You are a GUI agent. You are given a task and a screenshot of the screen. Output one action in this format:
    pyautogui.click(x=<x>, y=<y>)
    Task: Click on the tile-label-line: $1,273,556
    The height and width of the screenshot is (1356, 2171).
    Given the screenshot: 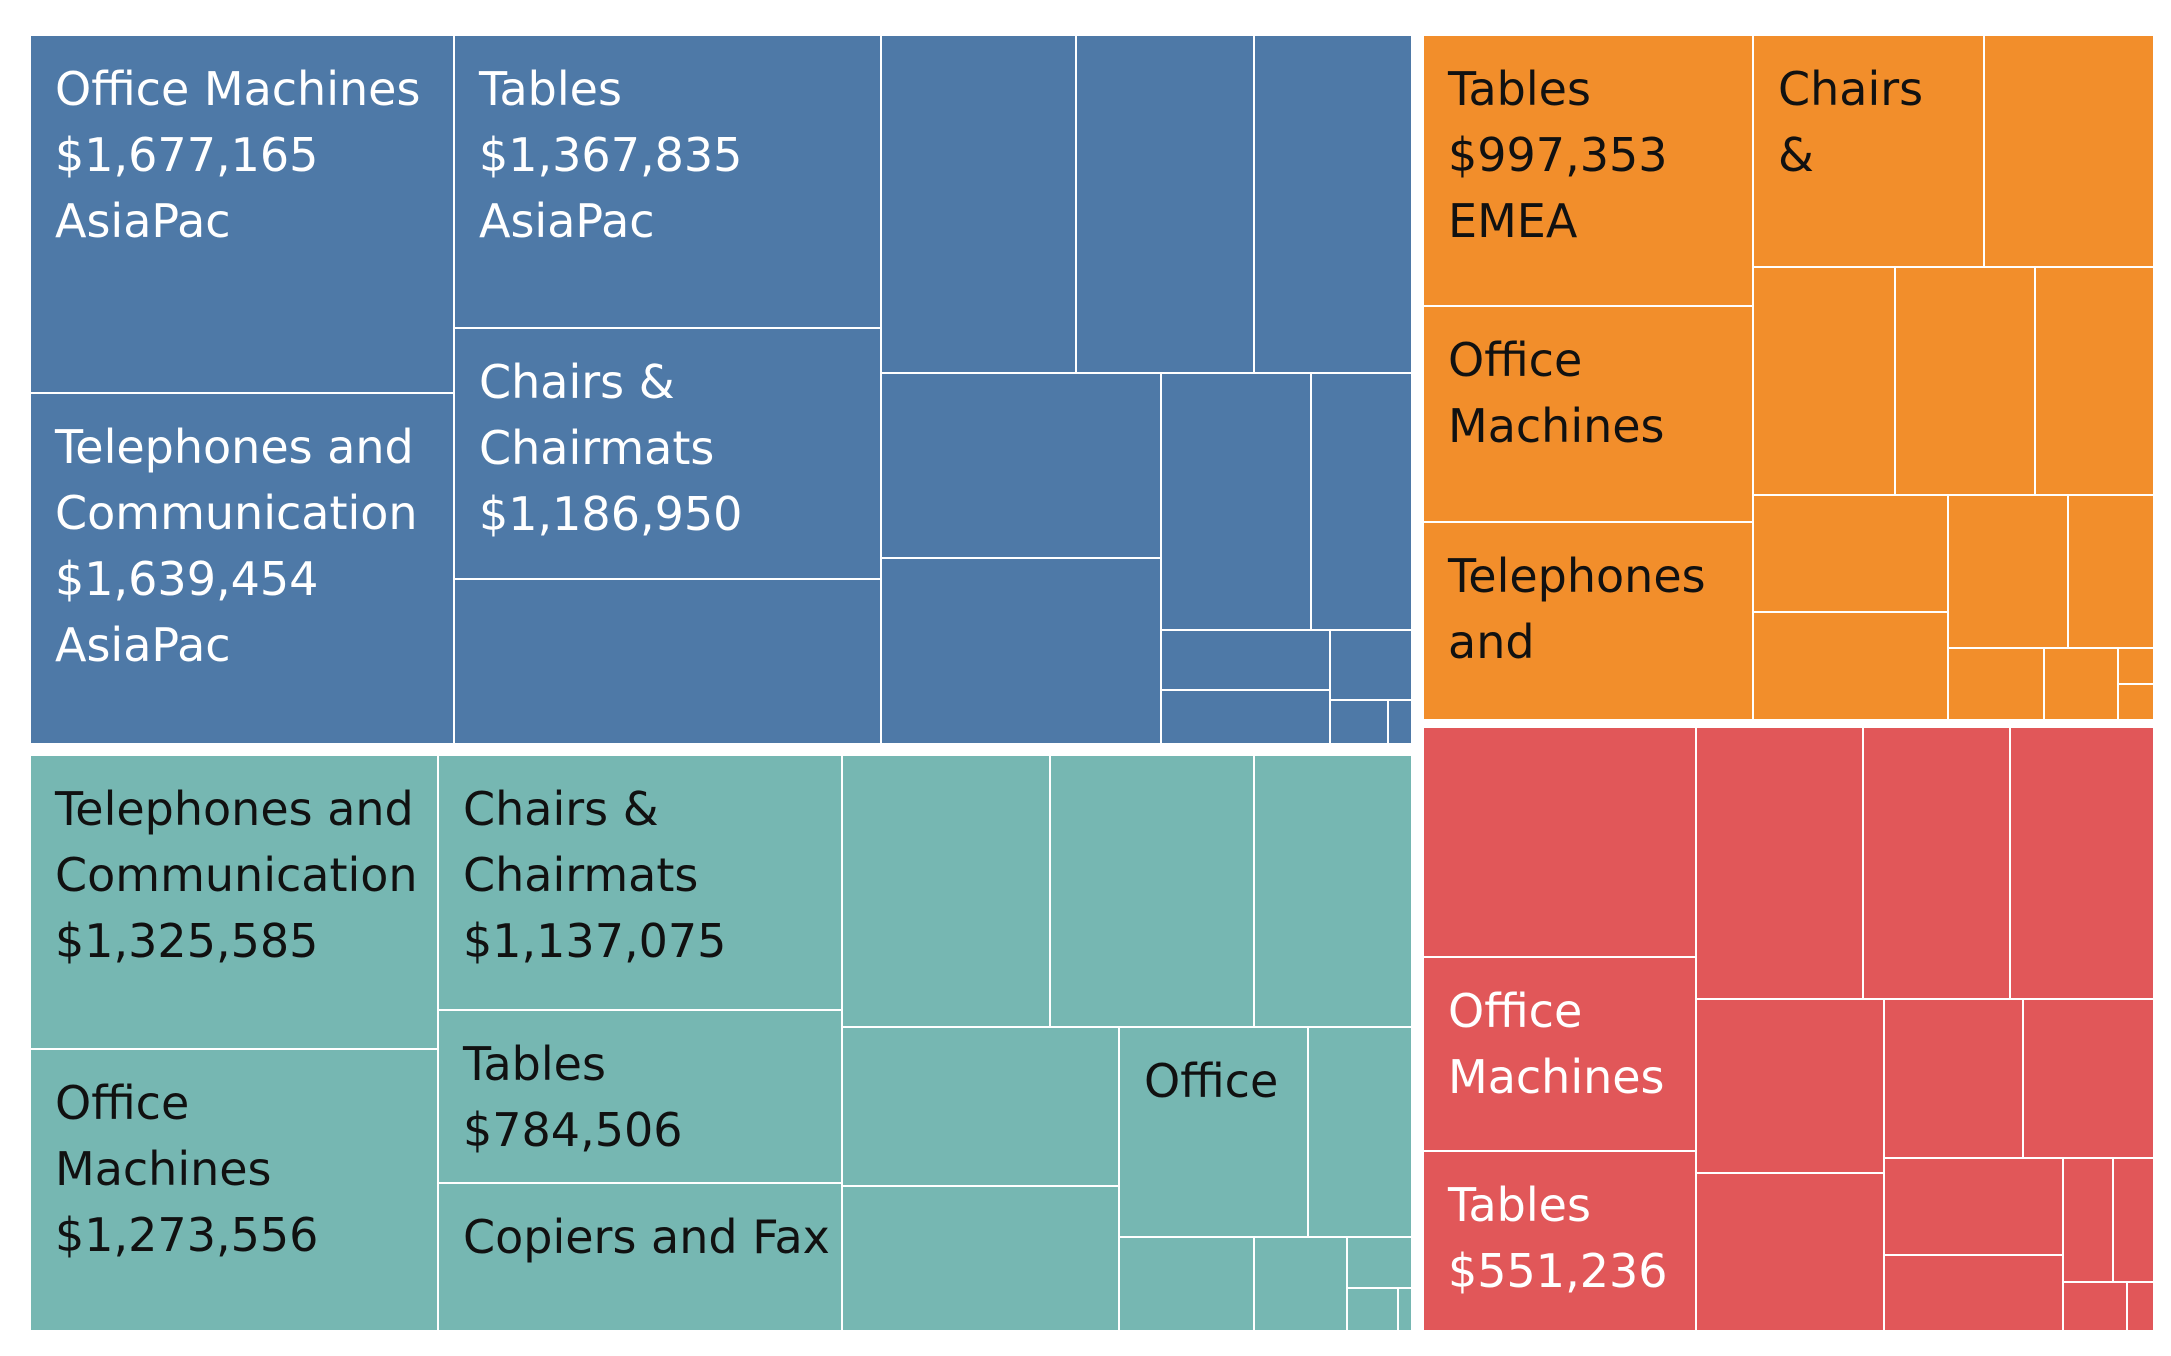 What is the action you would take?
    pyautogui.click(x=187, y=1235)
    